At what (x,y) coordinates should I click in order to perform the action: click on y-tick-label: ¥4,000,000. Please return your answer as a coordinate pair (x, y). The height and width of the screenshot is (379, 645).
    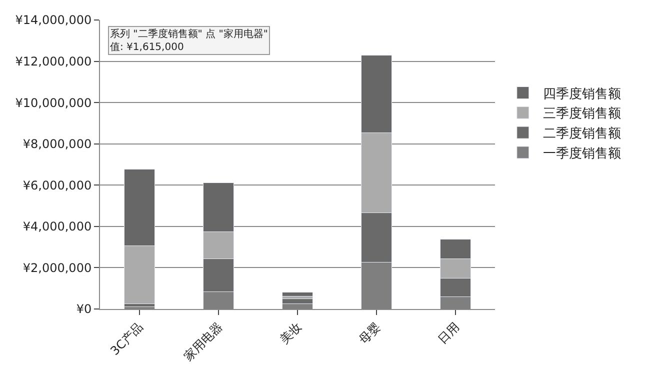
    Looking at the image, I should click on (57, 227).